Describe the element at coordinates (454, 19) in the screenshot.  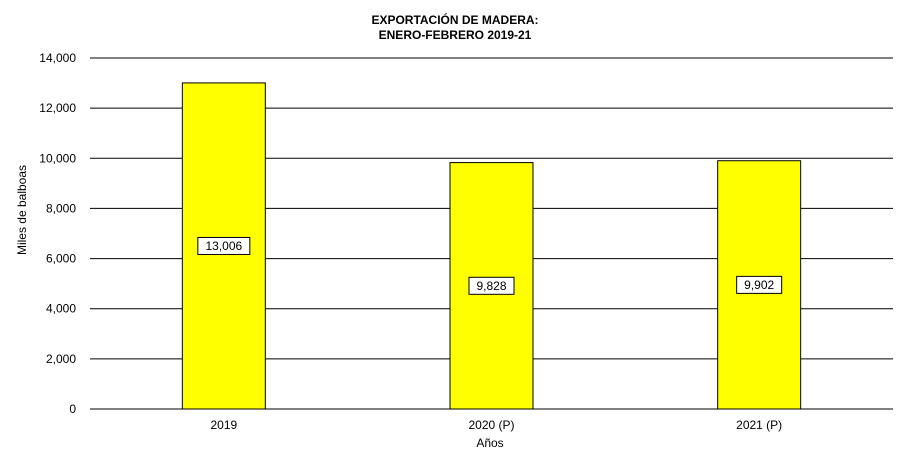
I see `chart-title: EXPORTACIÓN DE MADERA:` at that location.